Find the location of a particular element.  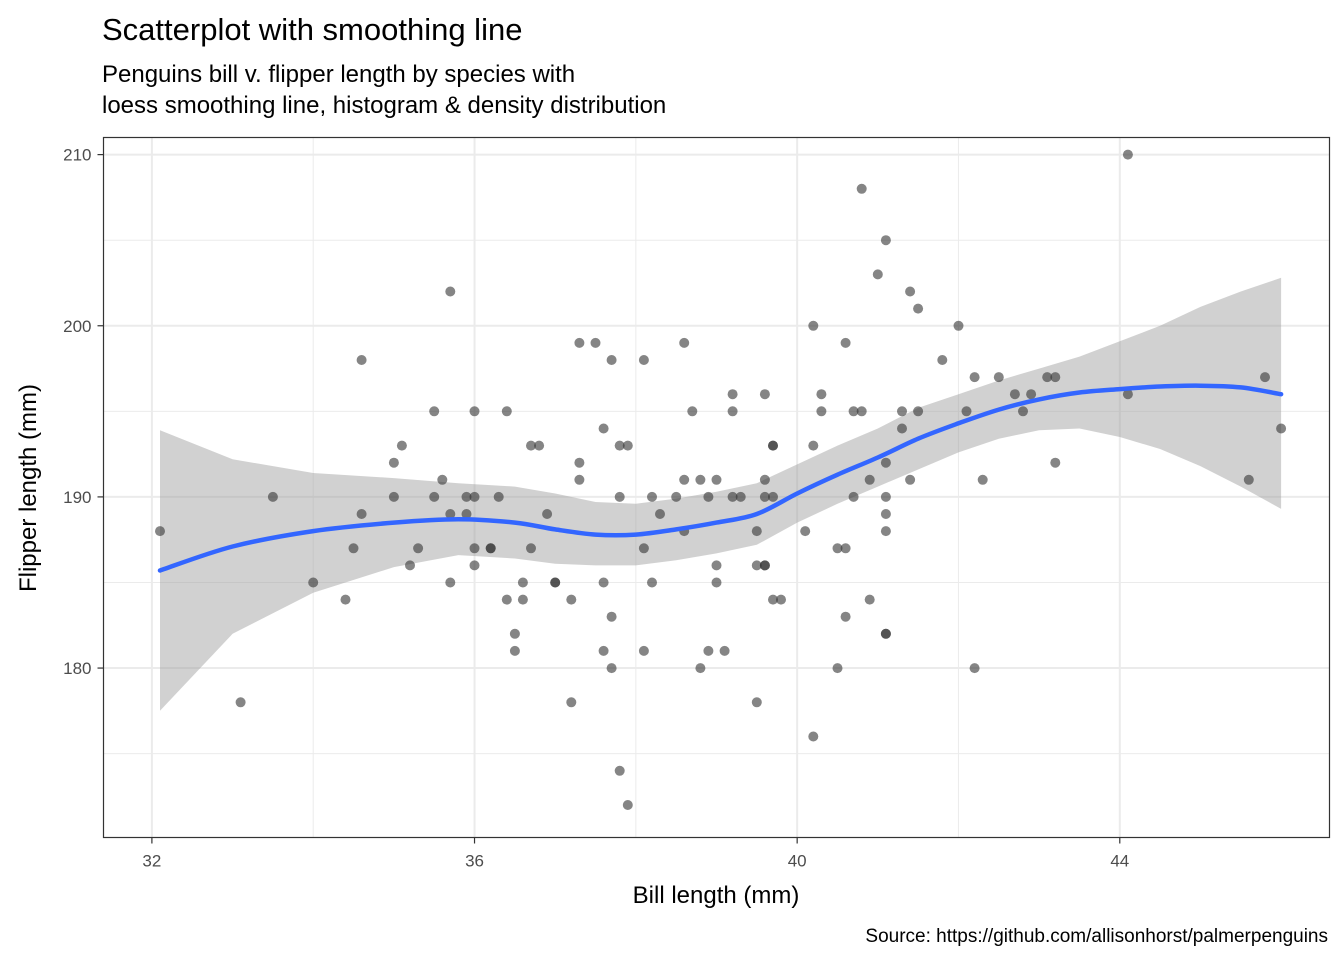

y-axis-title: Flipper length (mm) is located at coordinates (28, 488).